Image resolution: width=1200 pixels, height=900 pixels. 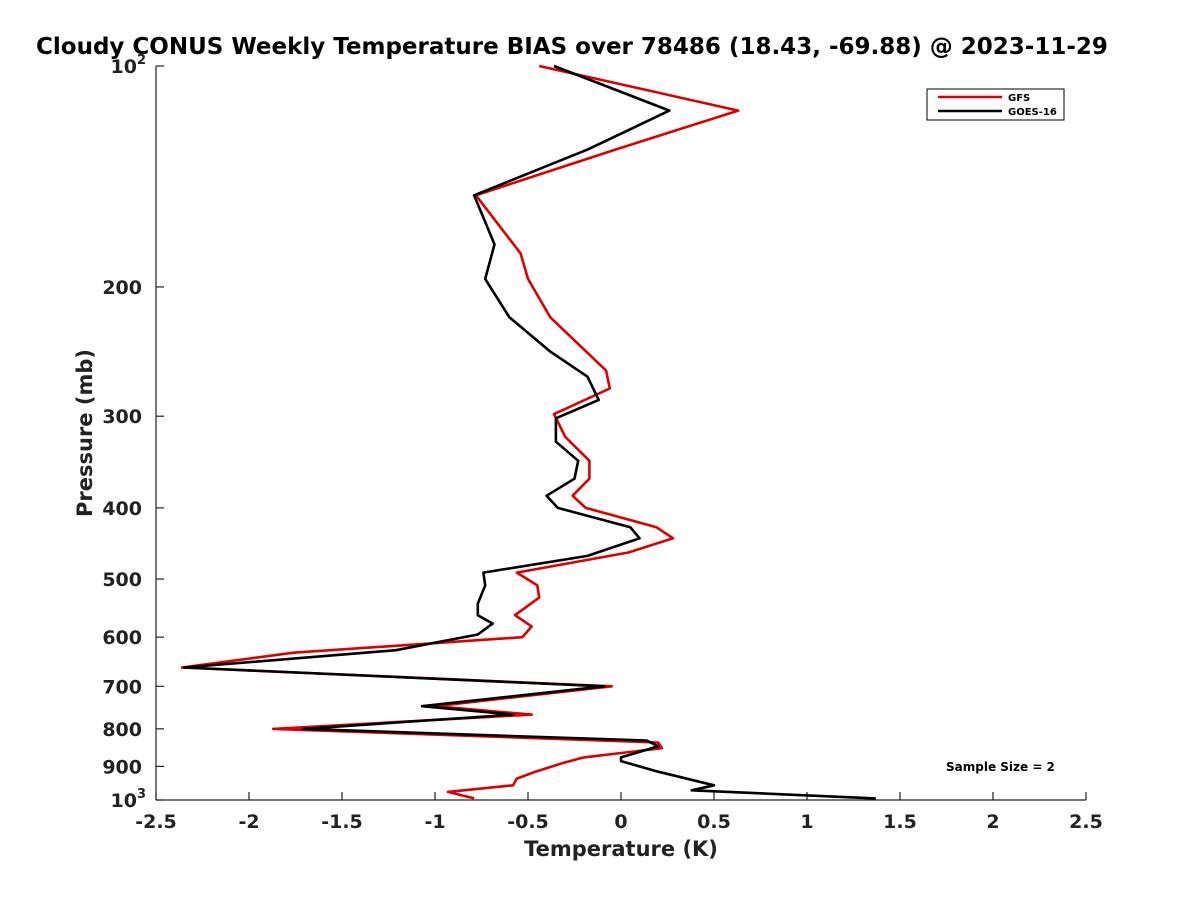 I want to click on legend-label-gfs: GFS, so click(x=1019, y=98).